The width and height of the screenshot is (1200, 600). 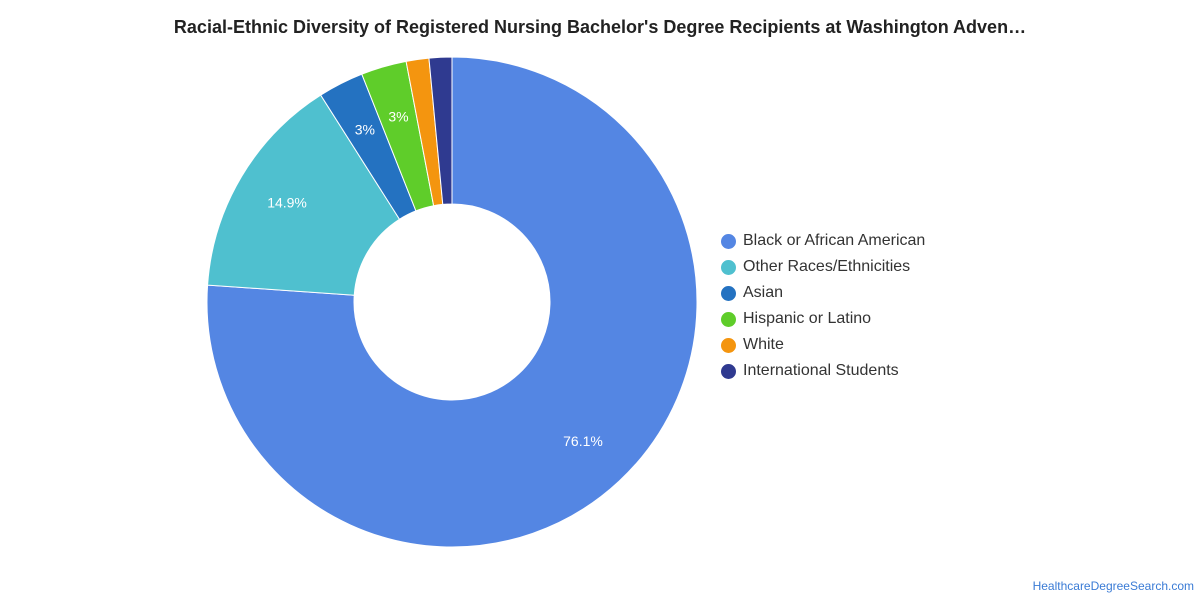 I want to click on data-label-hispanic-or-latino: 3%, so click(x=398, y=116).